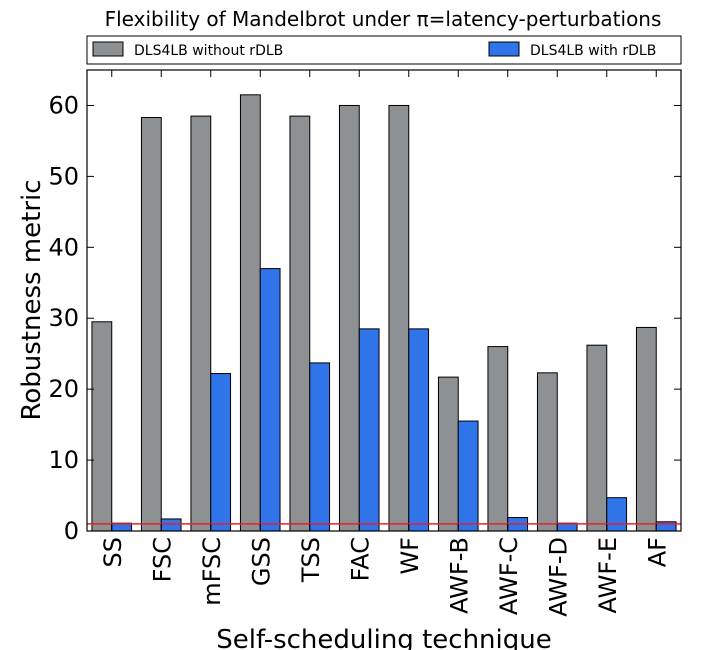 The height and width of the screenshot is (650, 709). Describe the element at coordinates (63, 318) in the screenshot. I see `y-tick-label: 30` at that location.